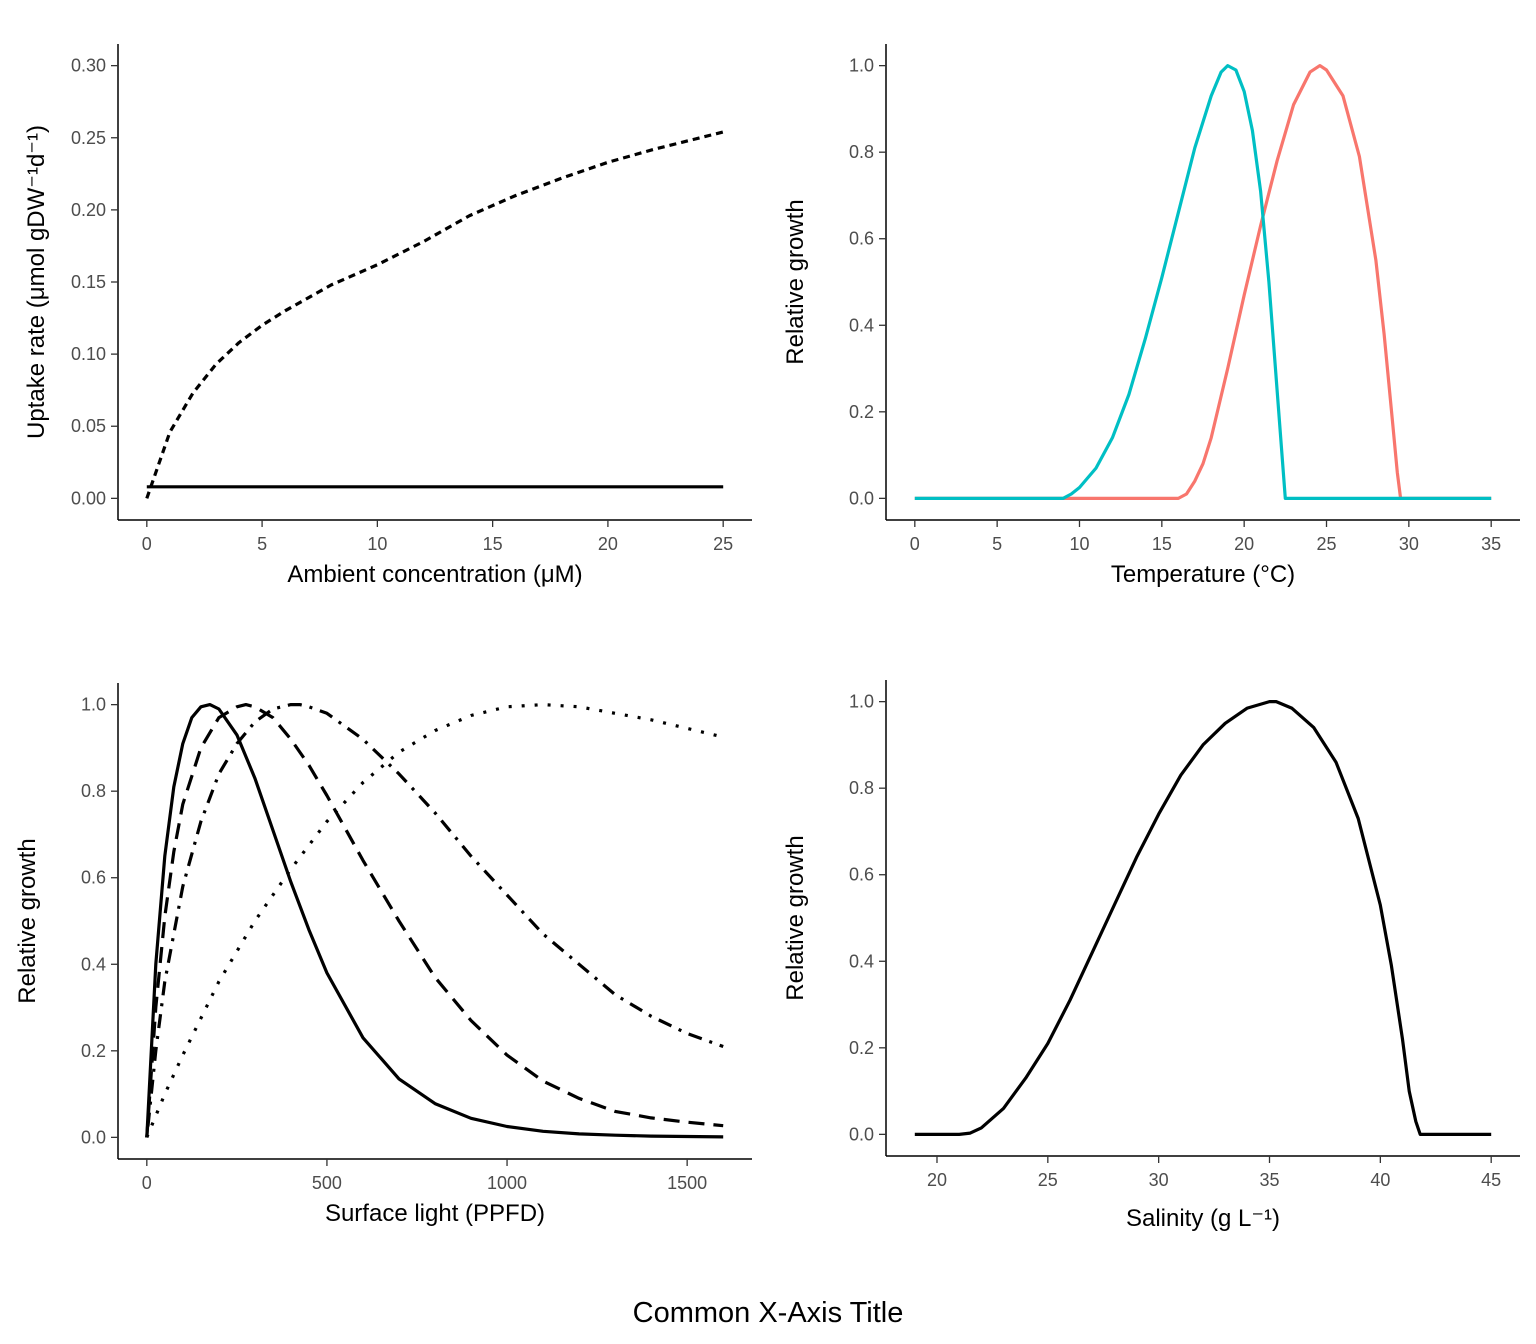 The width and height of the screenshot is (1536, 1344). I want to click on x-tick-label: 1500, so click(687, 1183).